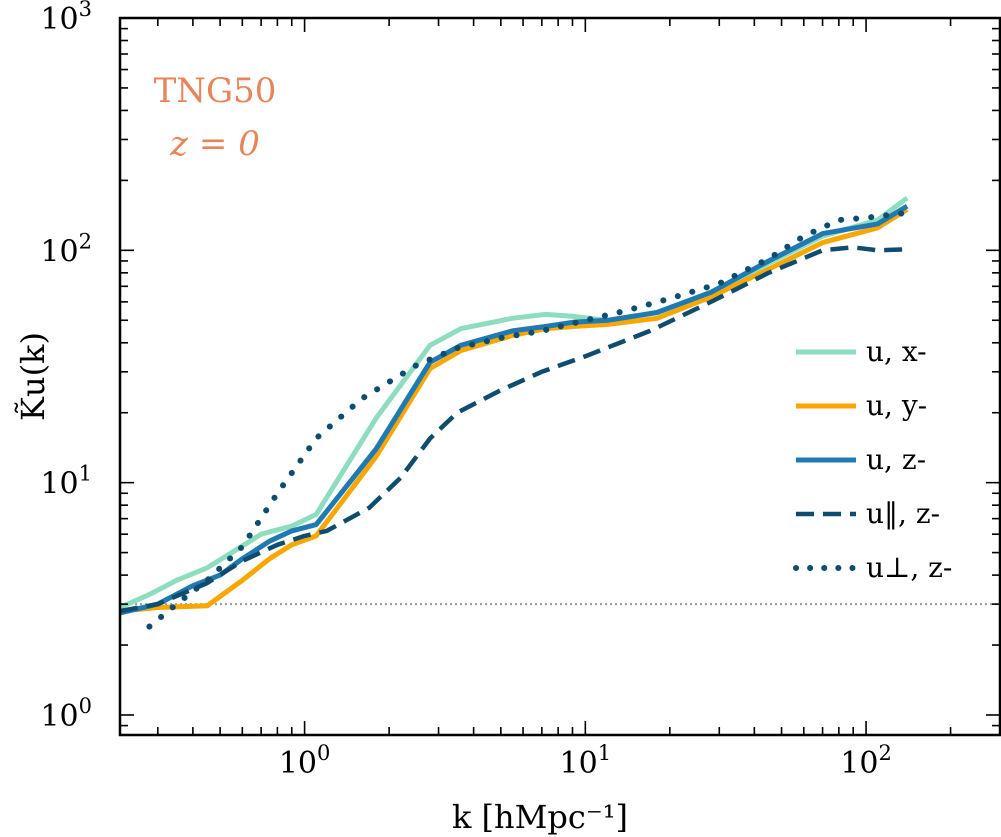 The image size is (1001, 837). I want to click on y-tick-label: 10⁰, so click(66, 714).